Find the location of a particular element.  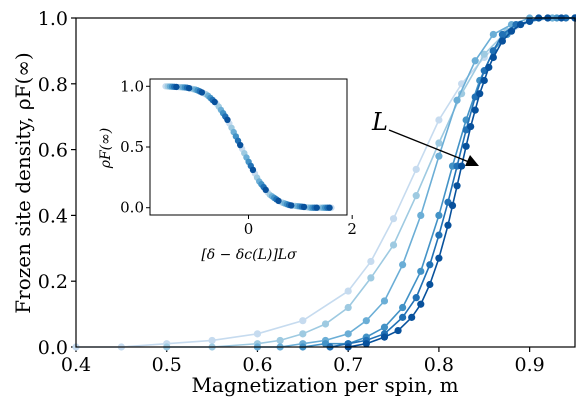

inset-x-axis-label: [δ − δc(L)]Lσ is located at coordinates (249, 255).